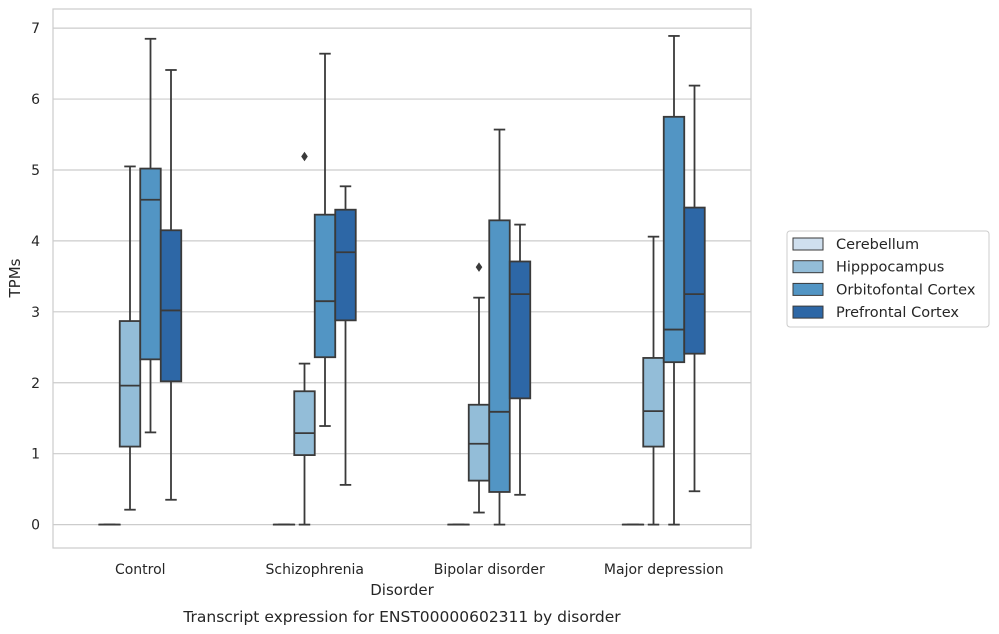 The height and width of the screenshot is (634, 999). I want to click on legend-label: Orbitofontal Cortex, so click(906, 290).